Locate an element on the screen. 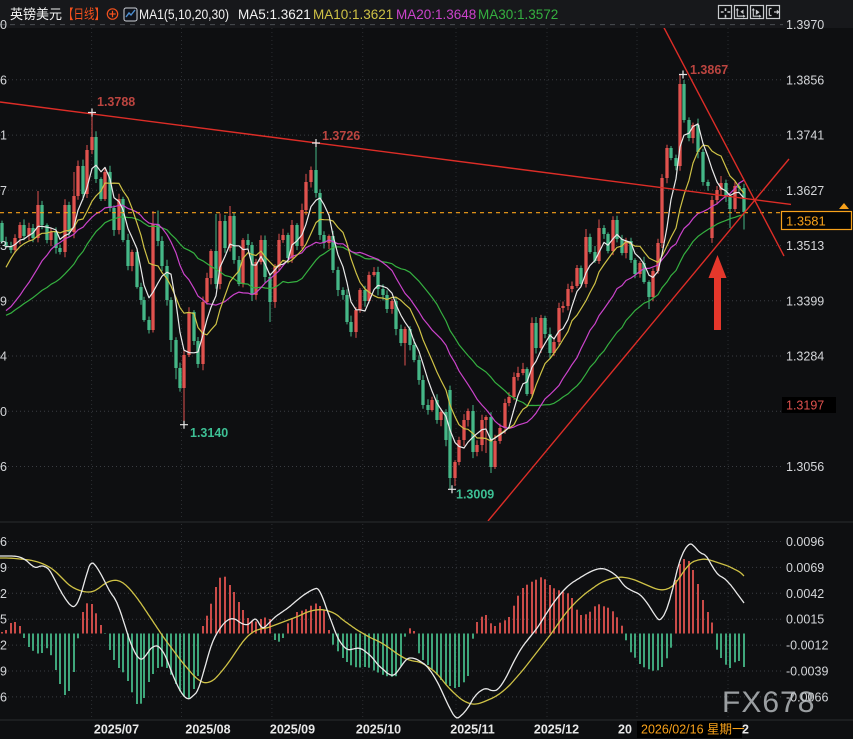  svg-text: MA10:1.3621 is located at coordinates (353, 14).